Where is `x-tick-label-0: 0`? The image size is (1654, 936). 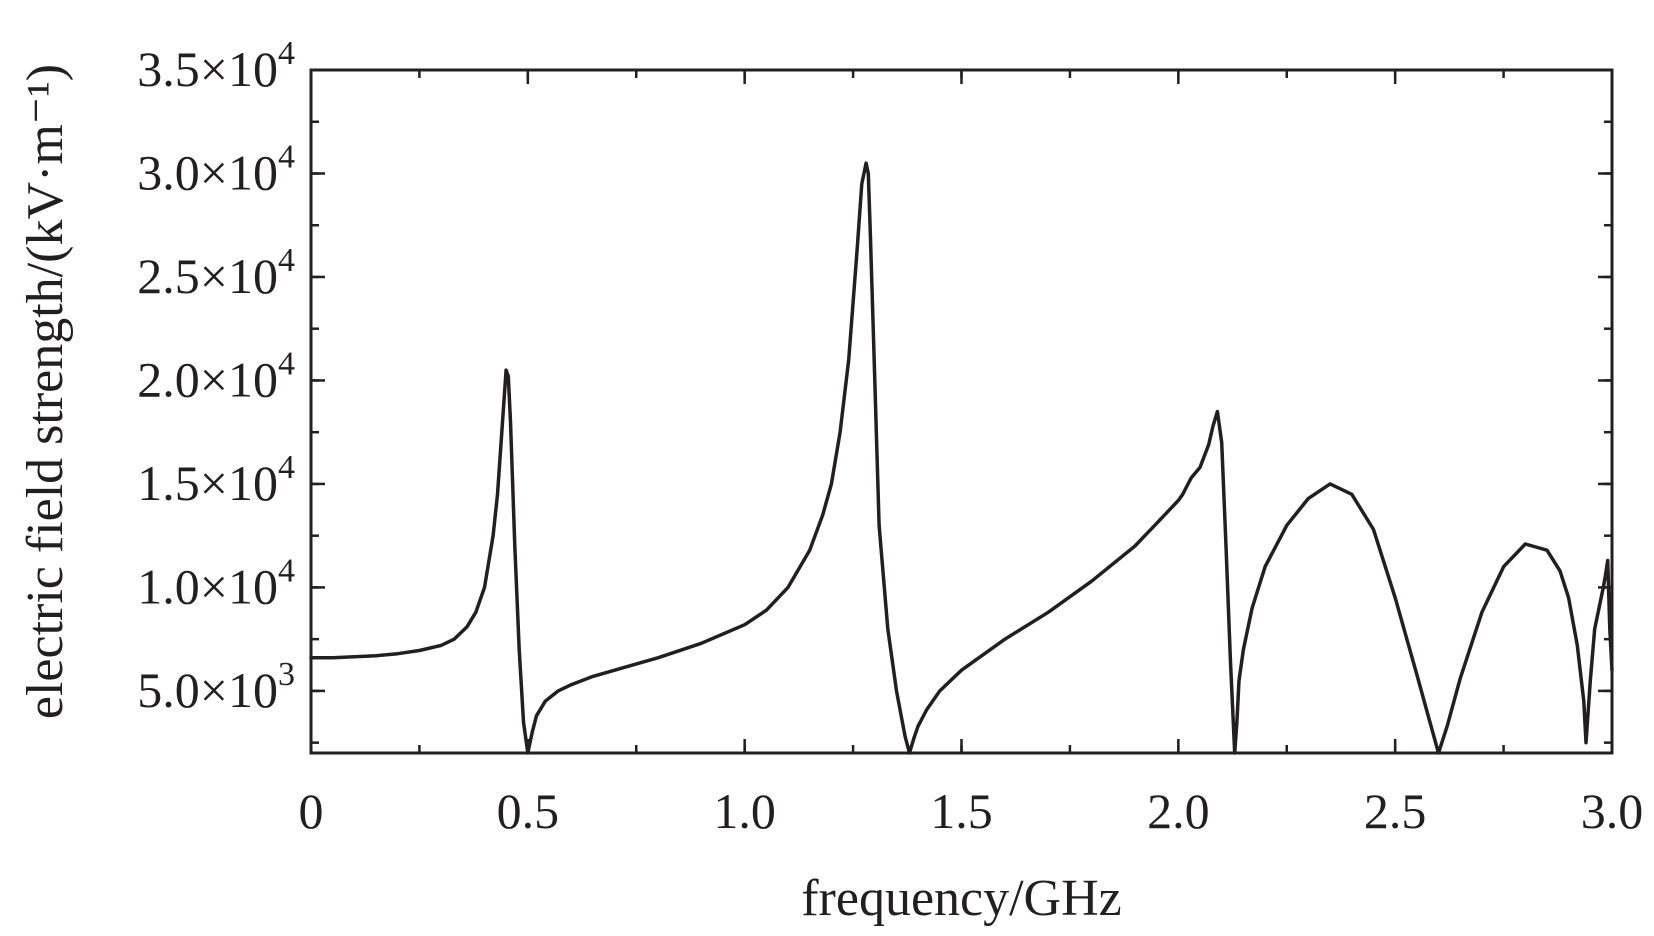
x-tick-label-0: 0 is located at coordinates (311, 811).